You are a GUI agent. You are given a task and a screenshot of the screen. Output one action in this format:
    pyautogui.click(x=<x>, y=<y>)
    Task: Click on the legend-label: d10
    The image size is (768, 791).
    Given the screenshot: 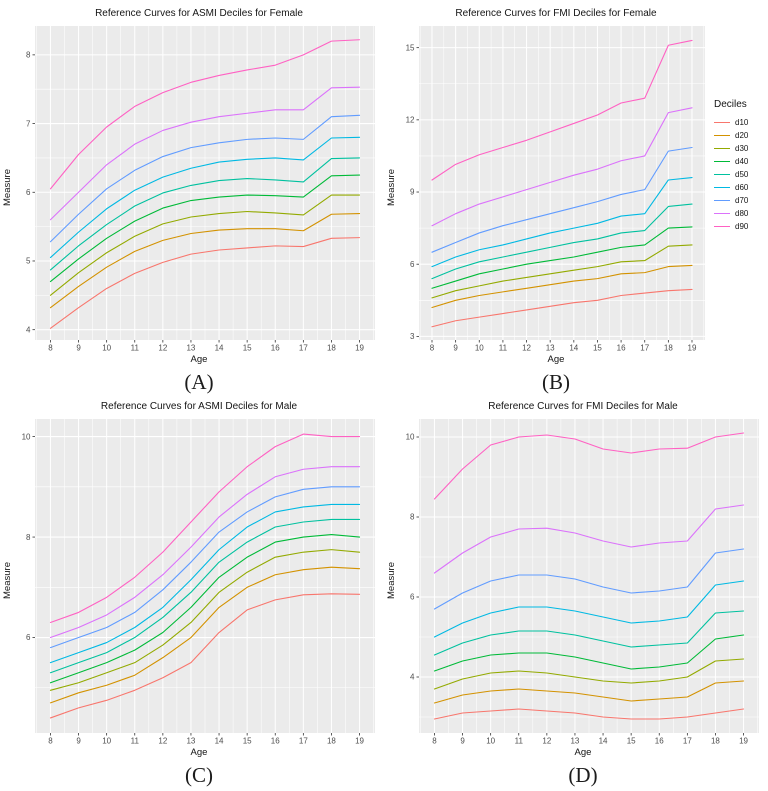 What is the action you would take?
    pyautogui.click(x=742, y=122)
    